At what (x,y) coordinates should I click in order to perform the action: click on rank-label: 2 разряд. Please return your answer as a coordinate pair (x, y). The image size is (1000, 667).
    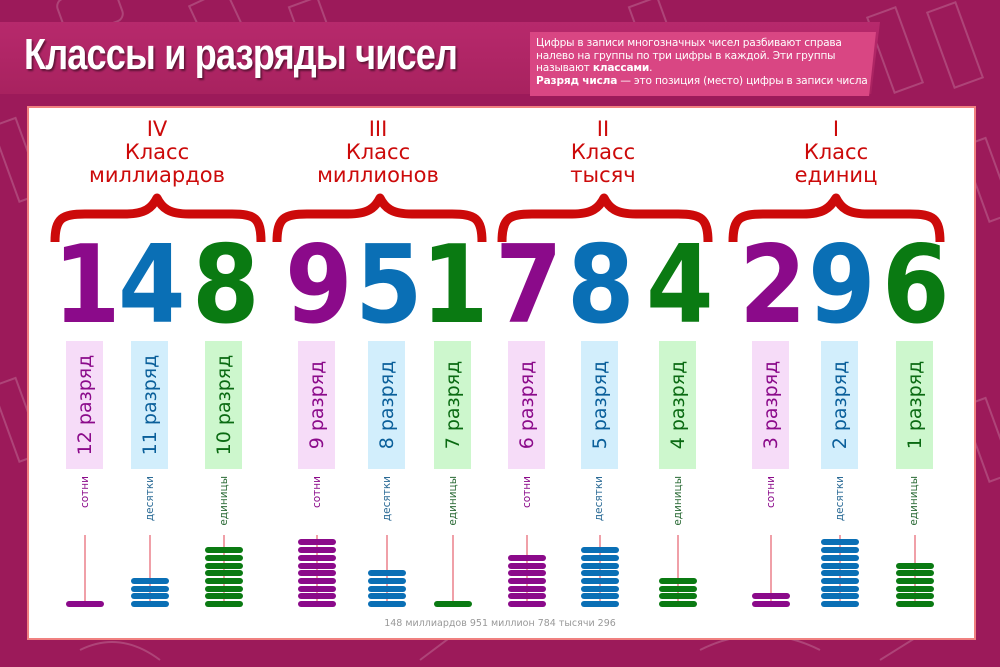
    Looking at the image, I should click on (839, 405).